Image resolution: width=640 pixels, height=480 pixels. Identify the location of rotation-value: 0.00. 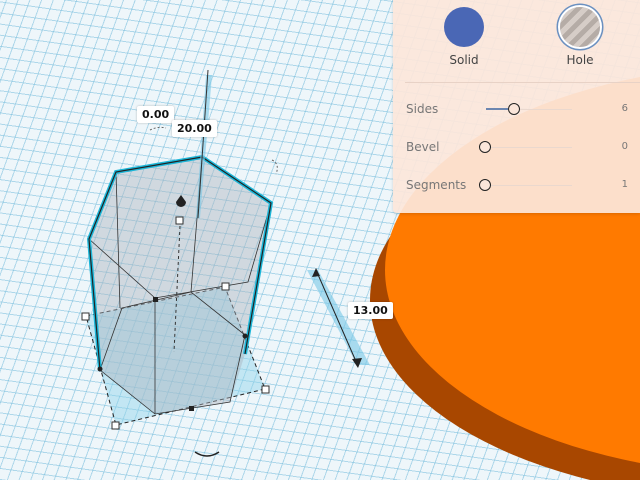
(156, 114).